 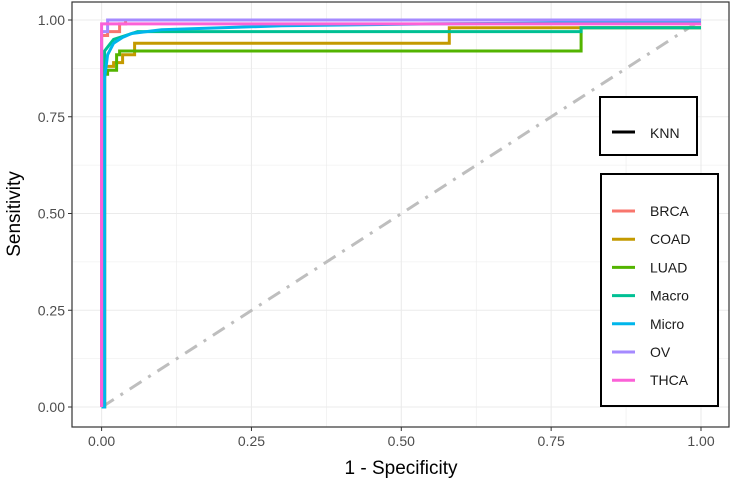 I want to click on x-tick-label: 0.25, so click(x=251, y=441).